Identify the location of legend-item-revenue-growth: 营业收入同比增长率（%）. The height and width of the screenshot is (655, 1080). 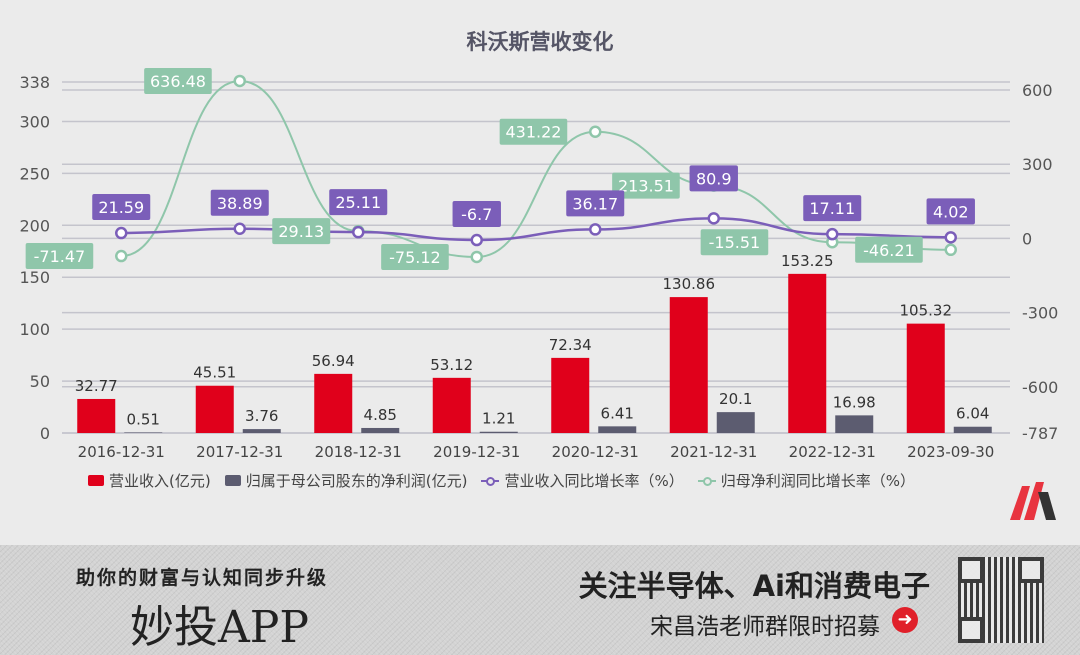
(582, 480).